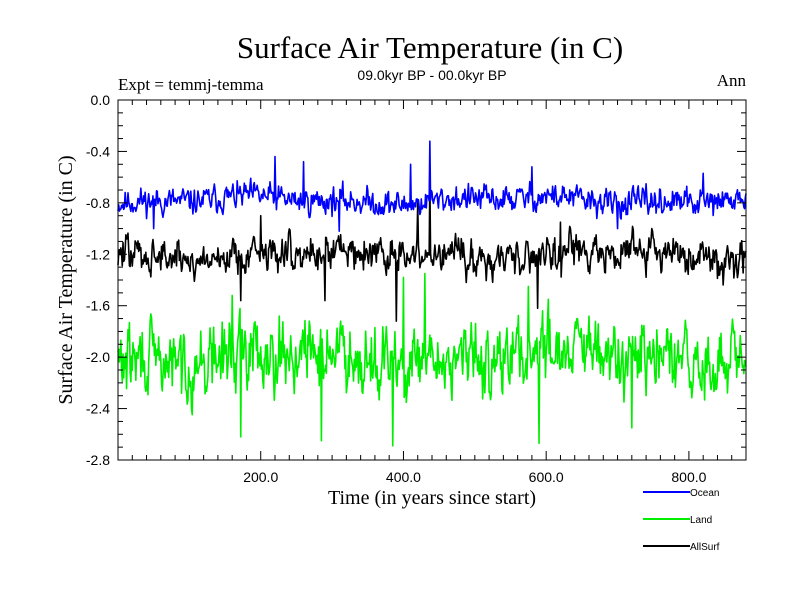 The width and height of the screenshot is (800, 600). What do you see at coordinates (191, 84) in the screenshot?
I see `experiment-label: Expt = temmj-temma` at bounding box center [191, 84].